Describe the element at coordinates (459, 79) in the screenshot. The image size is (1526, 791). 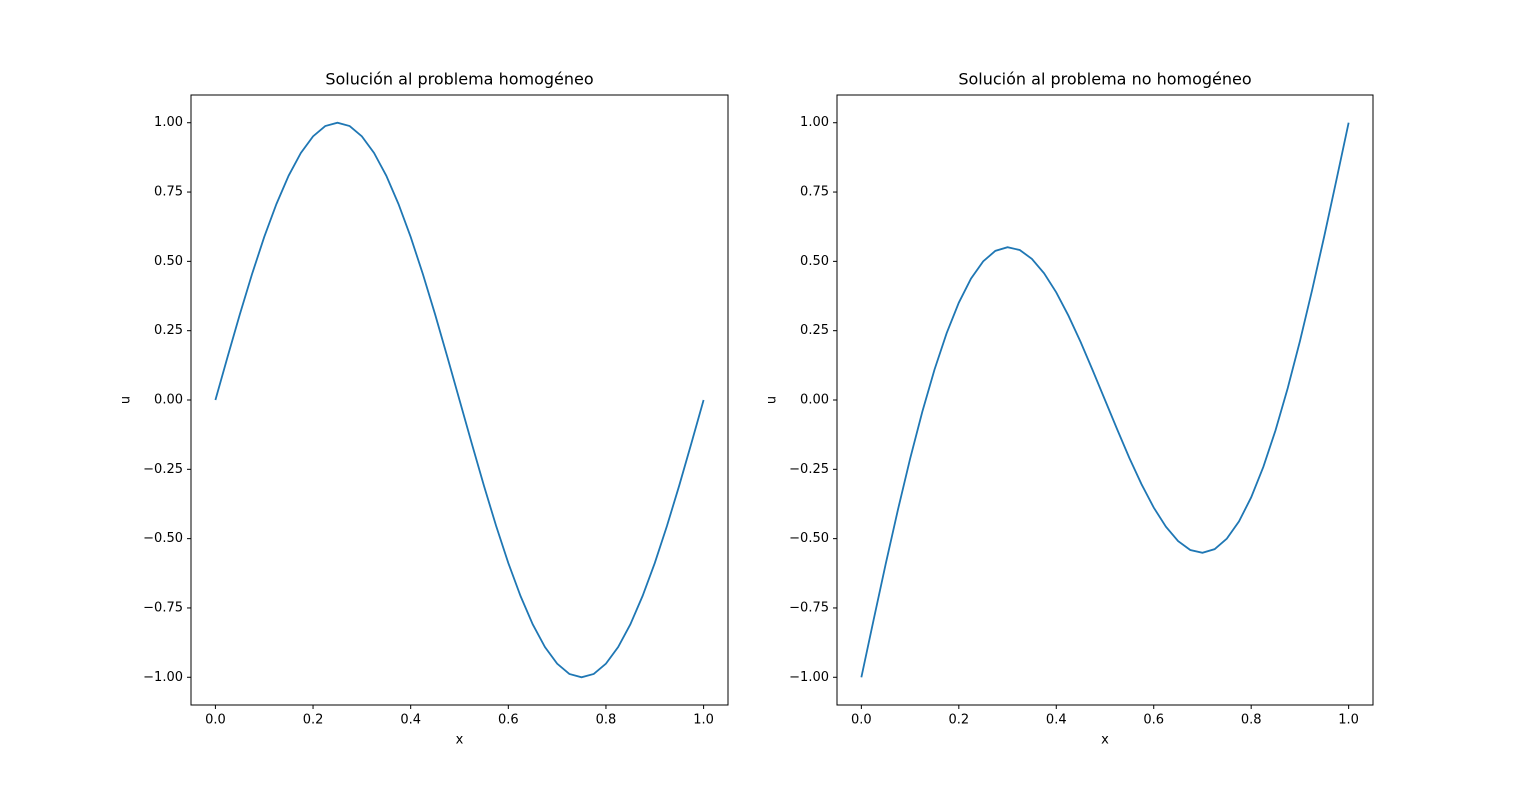
I see `chart-title: Solución al problema homogéneo` at that location.